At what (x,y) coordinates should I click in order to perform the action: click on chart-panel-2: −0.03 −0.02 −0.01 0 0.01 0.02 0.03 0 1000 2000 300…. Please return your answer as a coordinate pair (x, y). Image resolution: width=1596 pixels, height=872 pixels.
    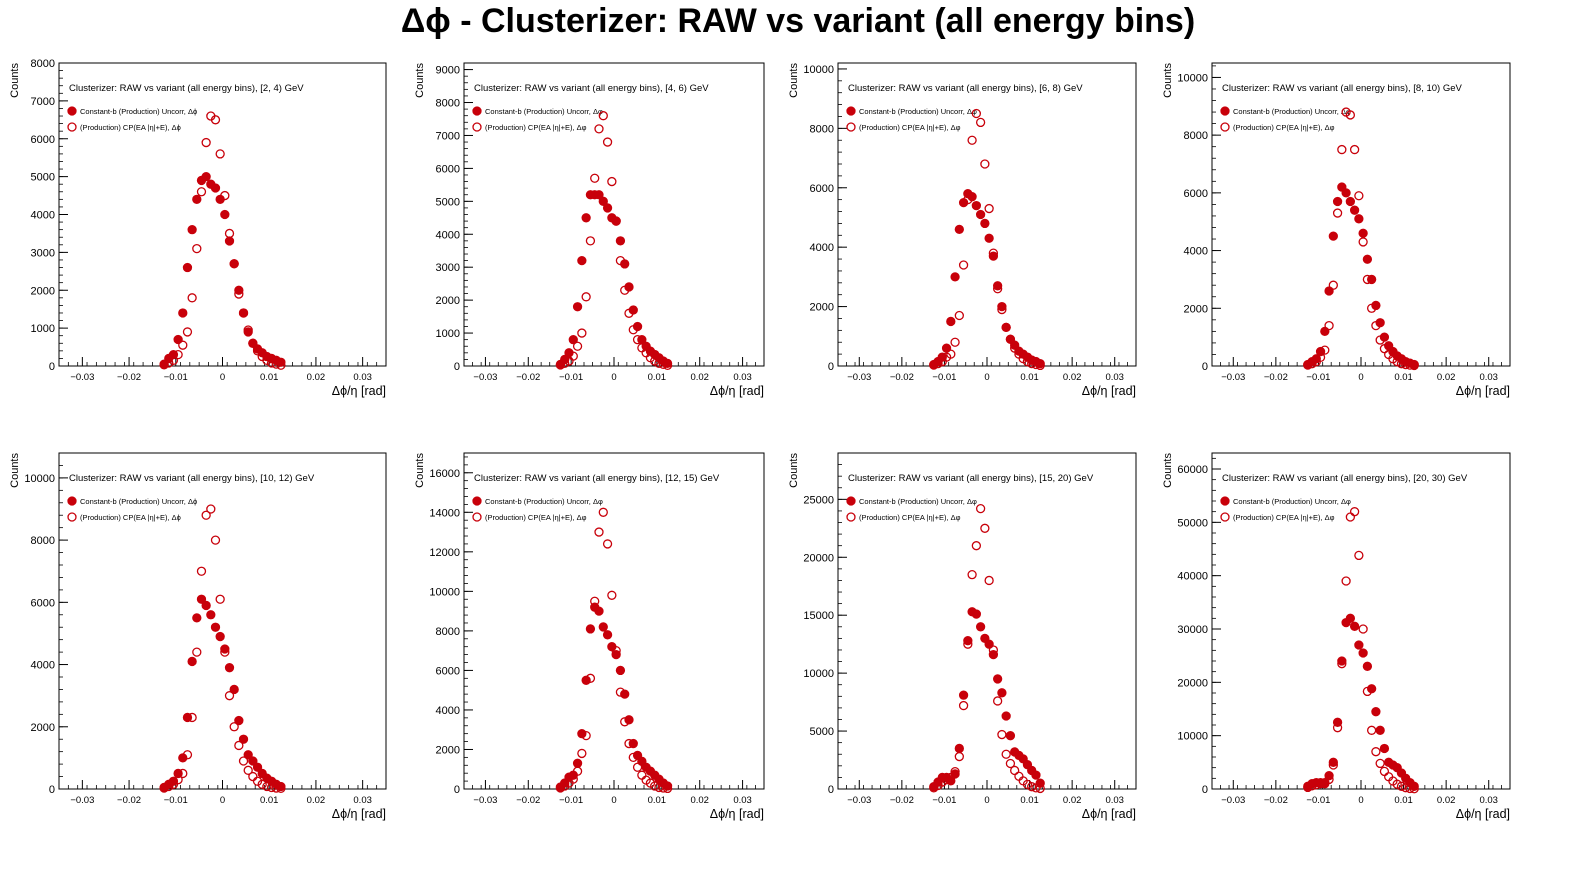
    Looking at the image, I should click on (589, 230).